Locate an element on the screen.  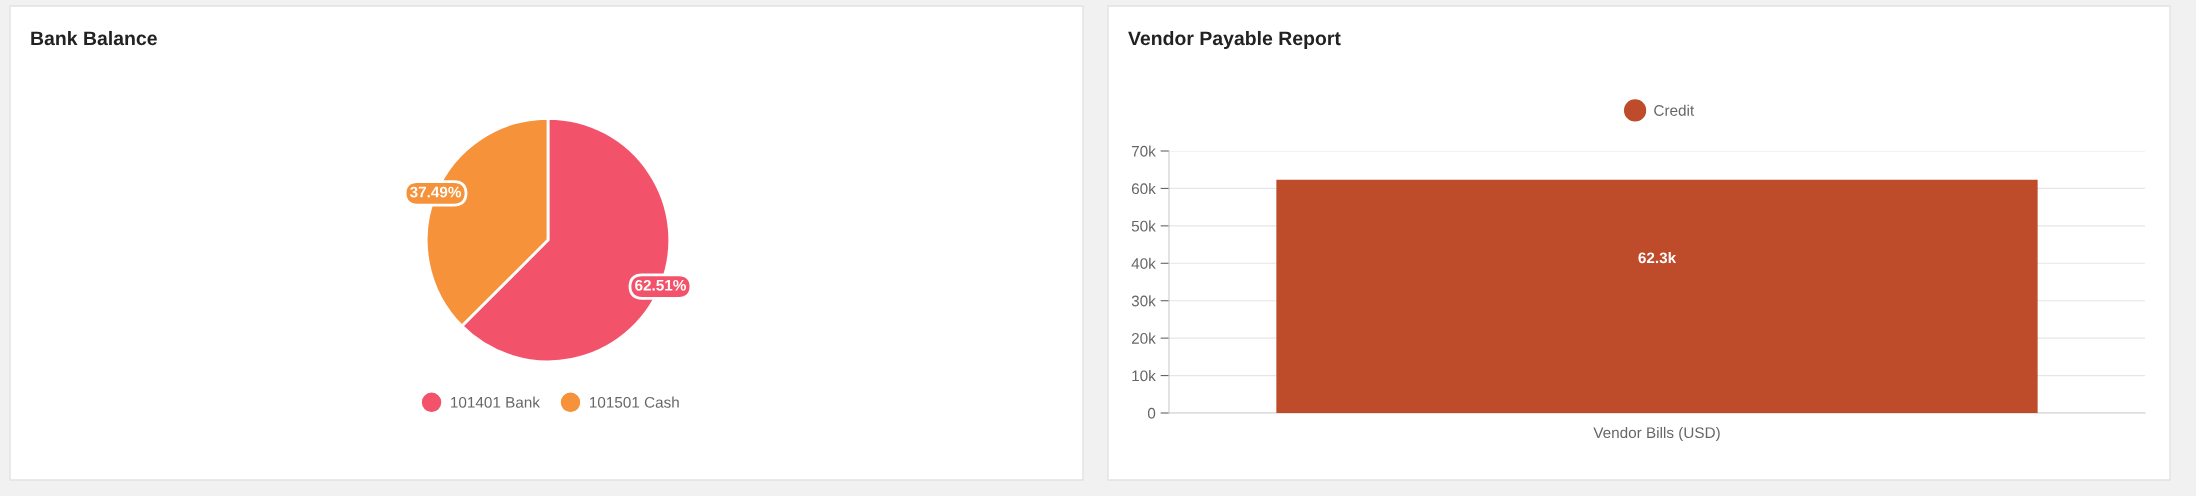
data-label: 62.3k is located at coordinates (1657, 257).